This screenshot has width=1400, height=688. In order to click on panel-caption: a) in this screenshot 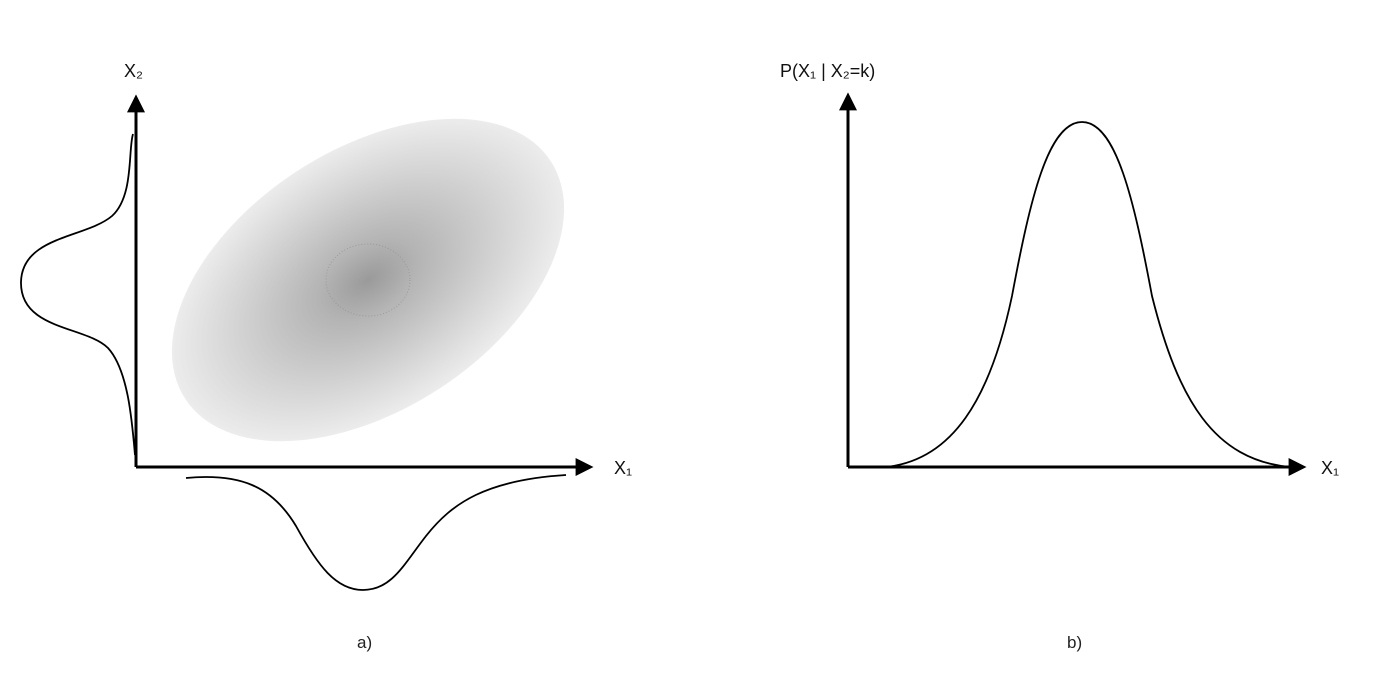, I will do `click(364, 642)`.